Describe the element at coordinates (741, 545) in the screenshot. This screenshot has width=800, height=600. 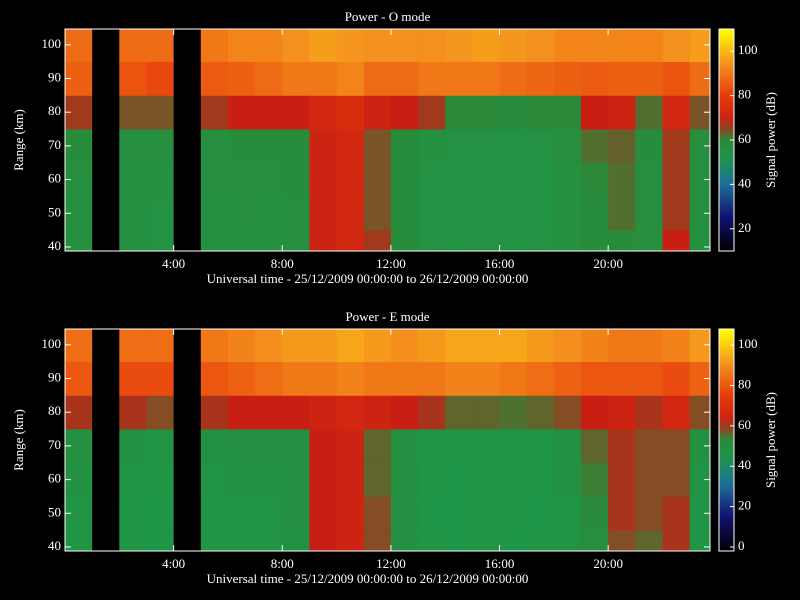
I see `colorbar-tick-label: 0` at that location.